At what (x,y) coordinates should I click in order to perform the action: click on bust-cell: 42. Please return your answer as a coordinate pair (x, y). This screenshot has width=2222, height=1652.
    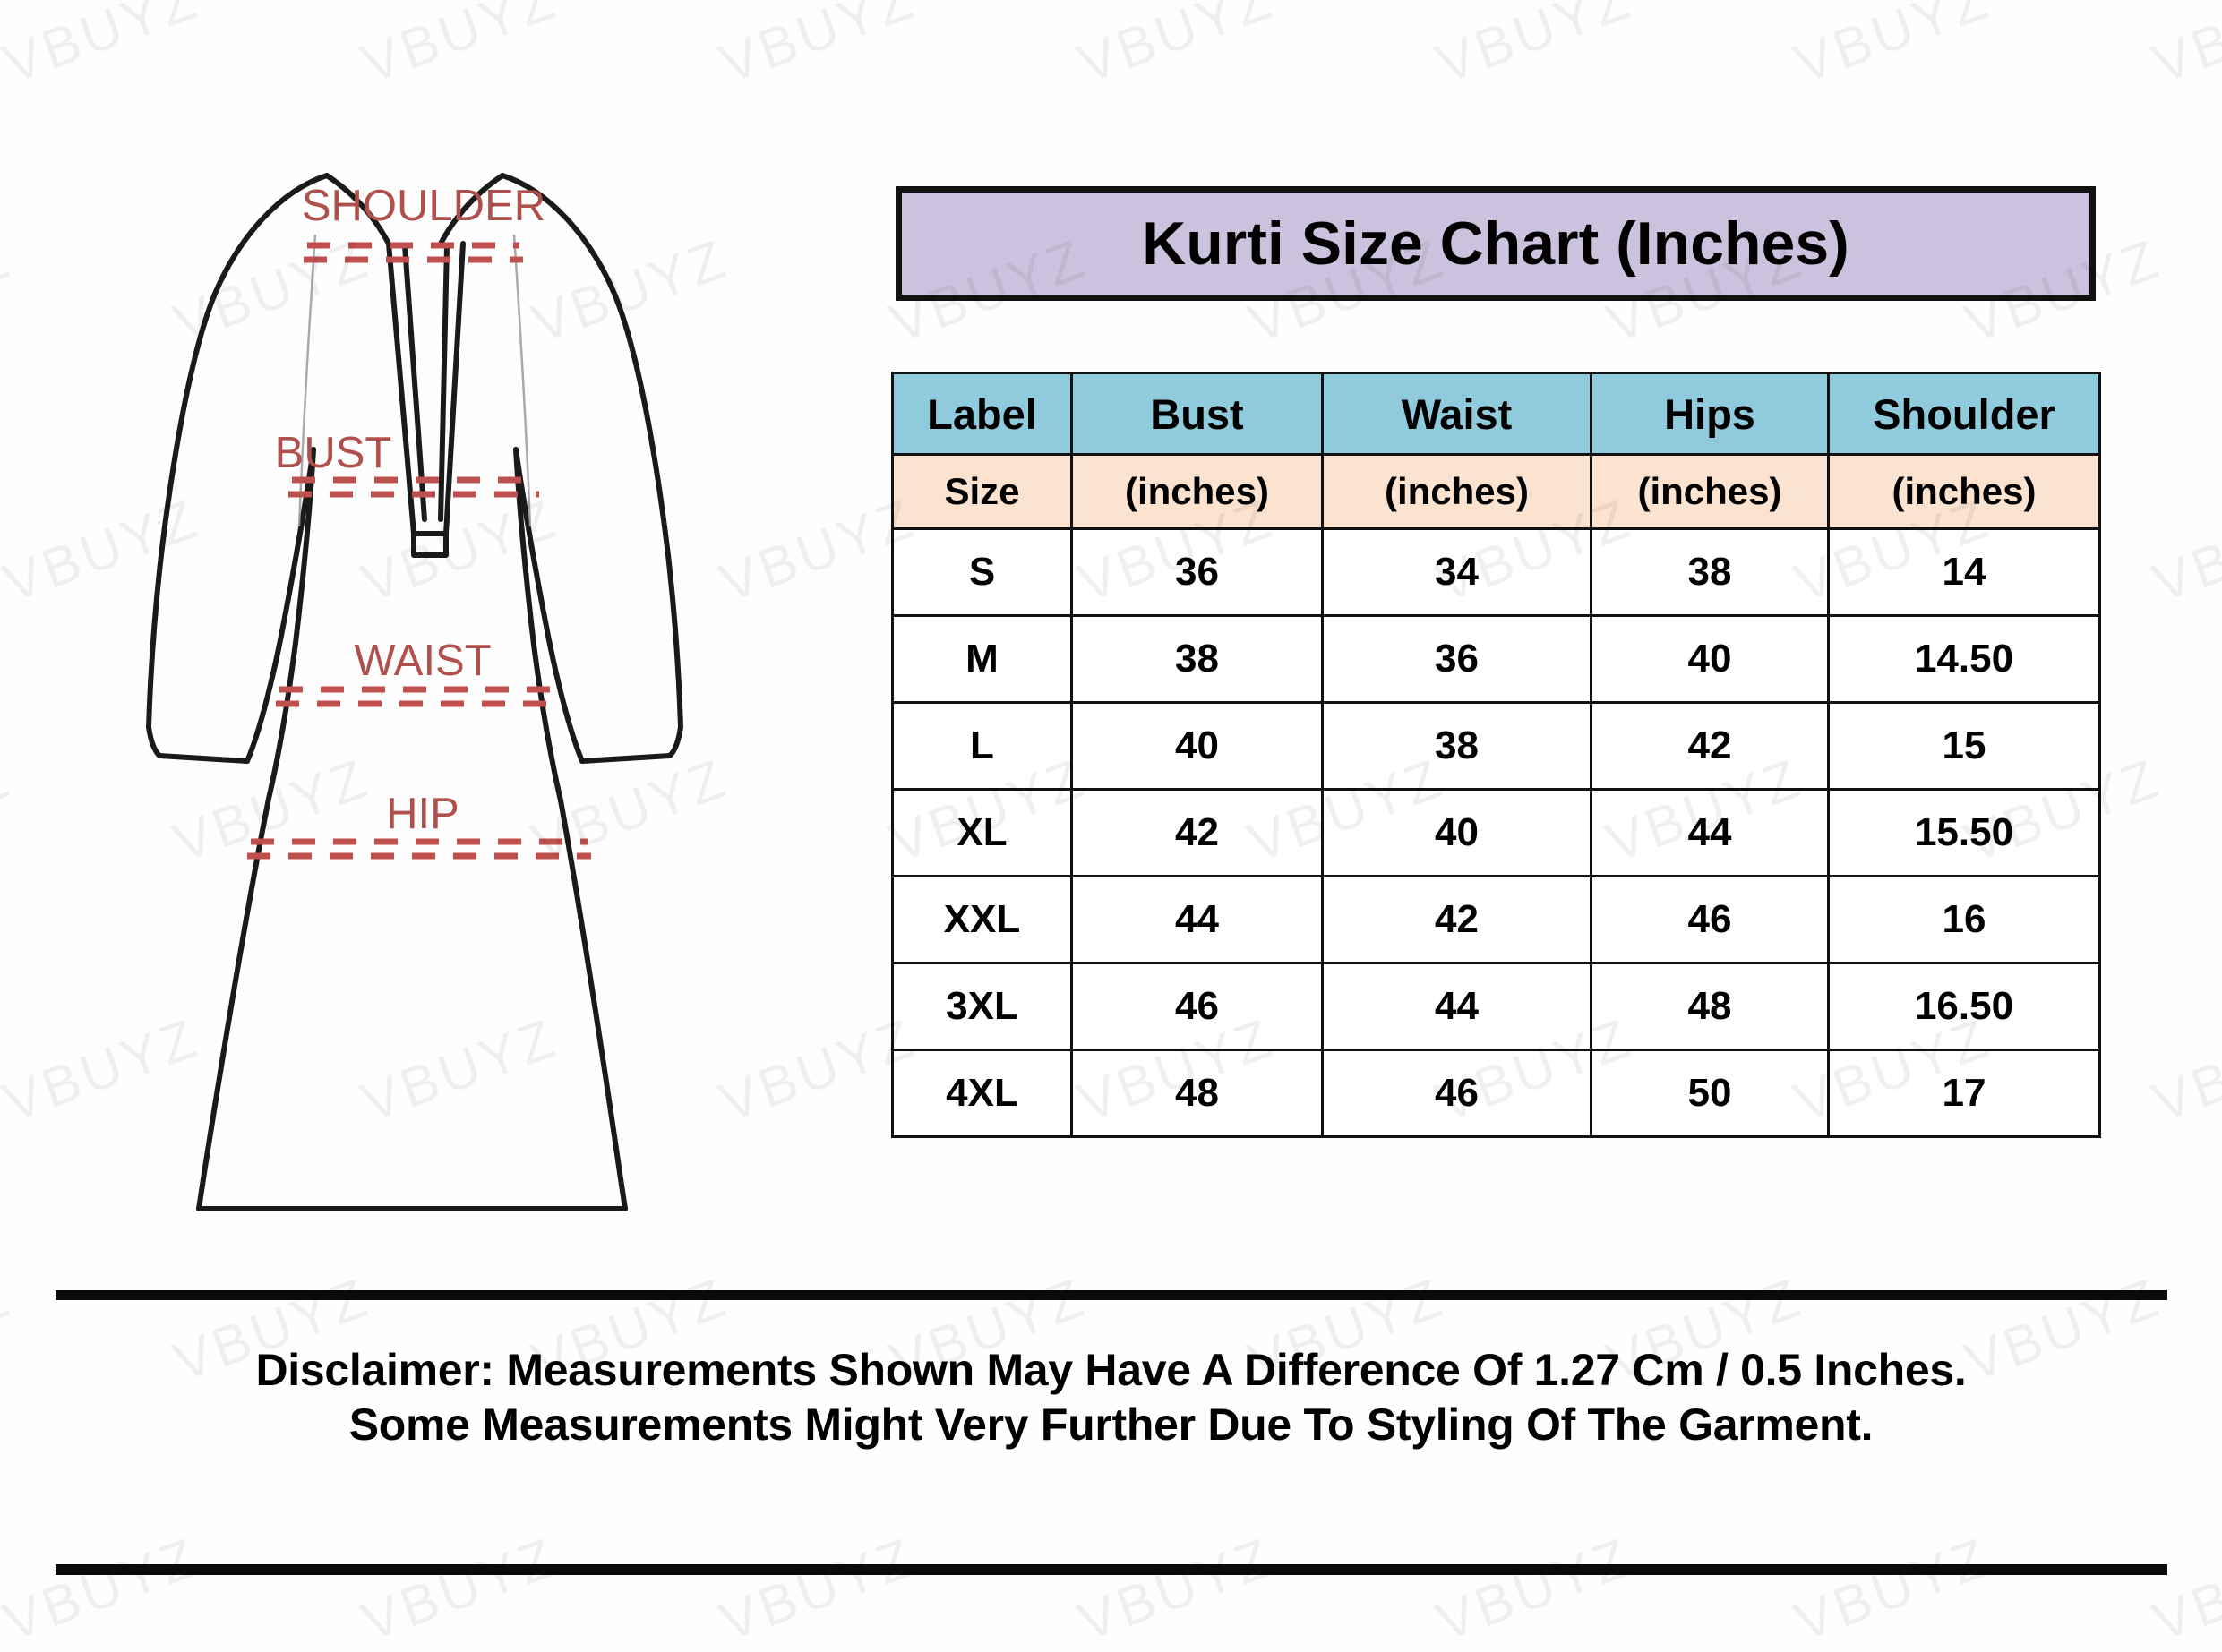
    Looking at the image, I should click on (1197, 832).